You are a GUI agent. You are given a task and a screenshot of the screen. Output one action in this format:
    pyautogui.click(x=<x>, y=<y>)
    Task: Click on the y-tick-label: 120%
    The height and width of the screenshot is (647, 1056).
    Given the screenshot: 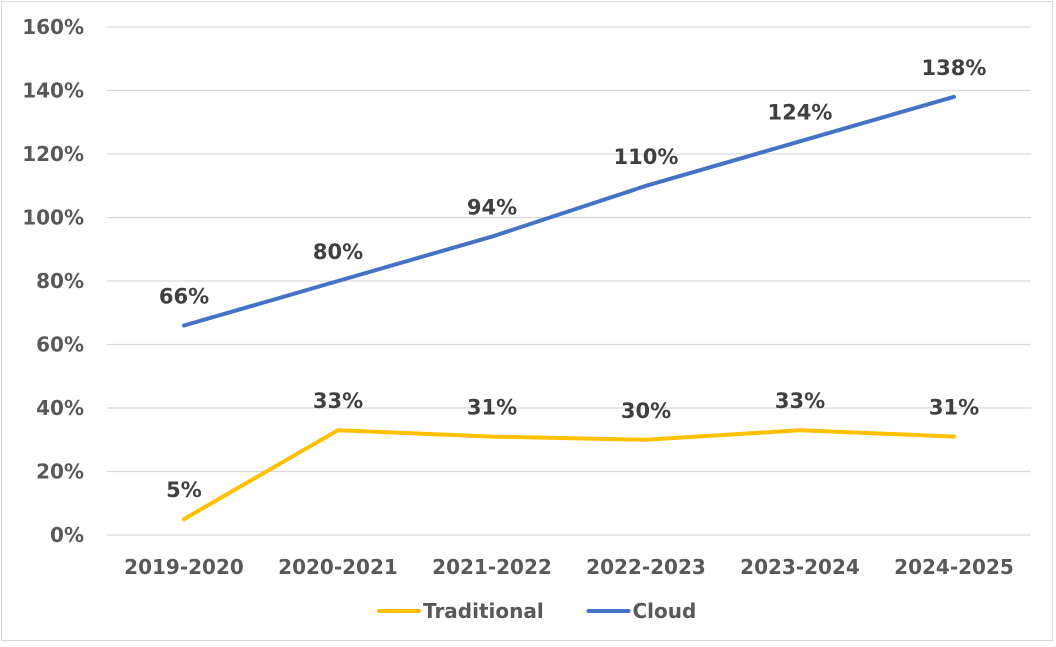 What is the action you would take?
    pyautogui.click(x=53, y=154)
    